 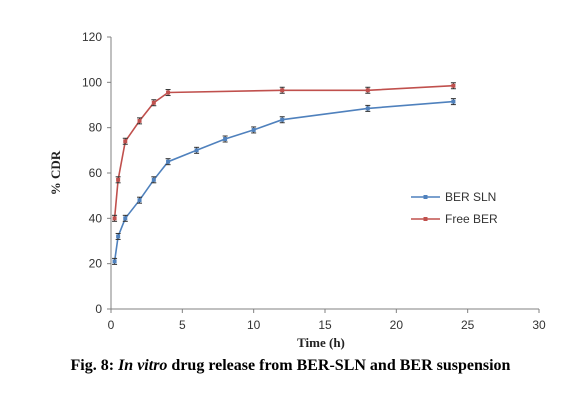 I want to click on y-tick-label: 80, so click(x=96, y=128).